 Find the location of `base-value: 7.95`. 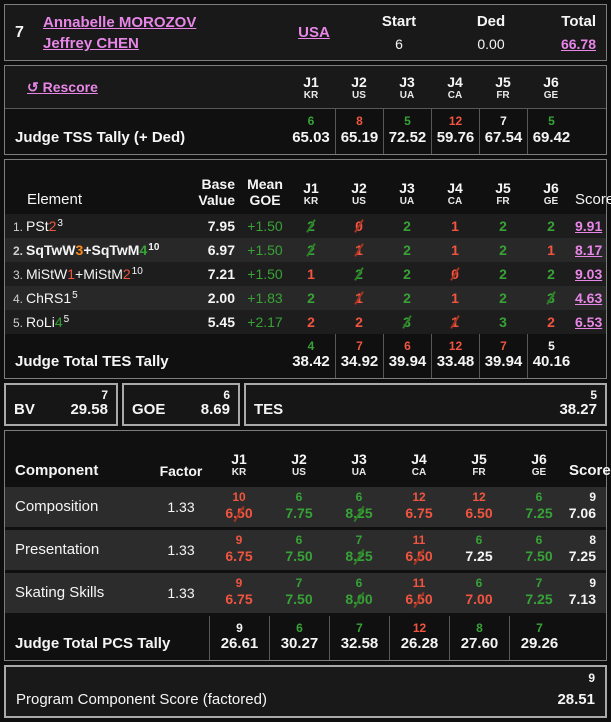

base-value: 7.95 is located at coordinates (221, 225).